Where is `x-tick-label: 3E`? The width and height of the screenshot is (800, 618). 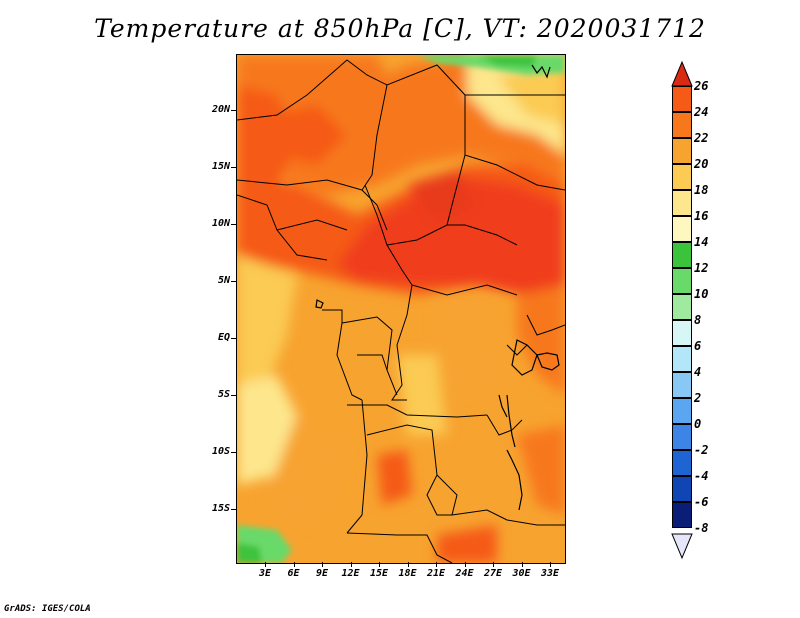 x-tick-label: 3E is located at coordinates (265, 573).